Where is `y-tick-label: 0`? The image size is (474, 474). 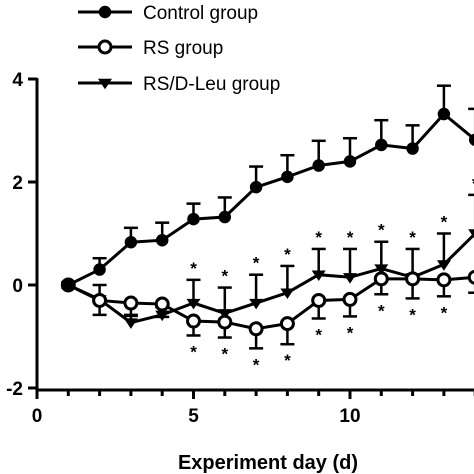 y-tick-label: 0 is located at coordinates (17, 286).